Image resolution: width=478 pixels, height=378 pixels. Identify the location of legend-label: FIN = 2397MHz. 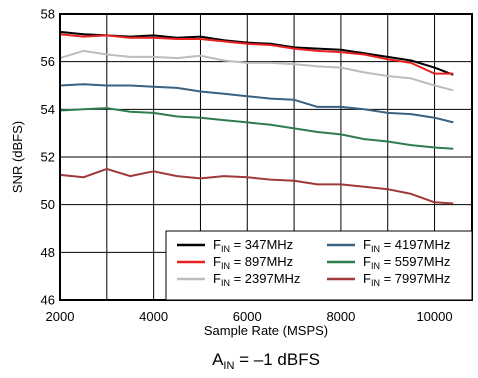
(256, 279).